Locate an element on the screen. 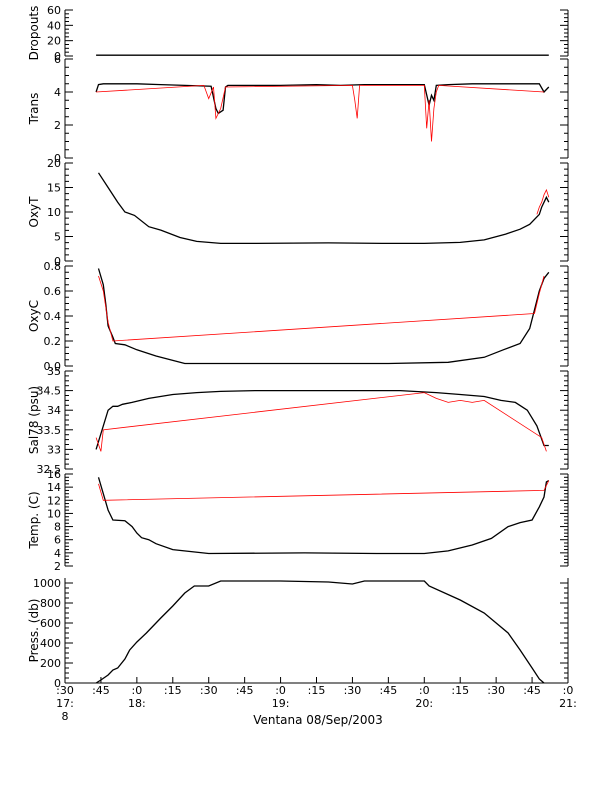 The image size is (612, 790). y-tick-label: 16 is located at coordinates (54, 474).